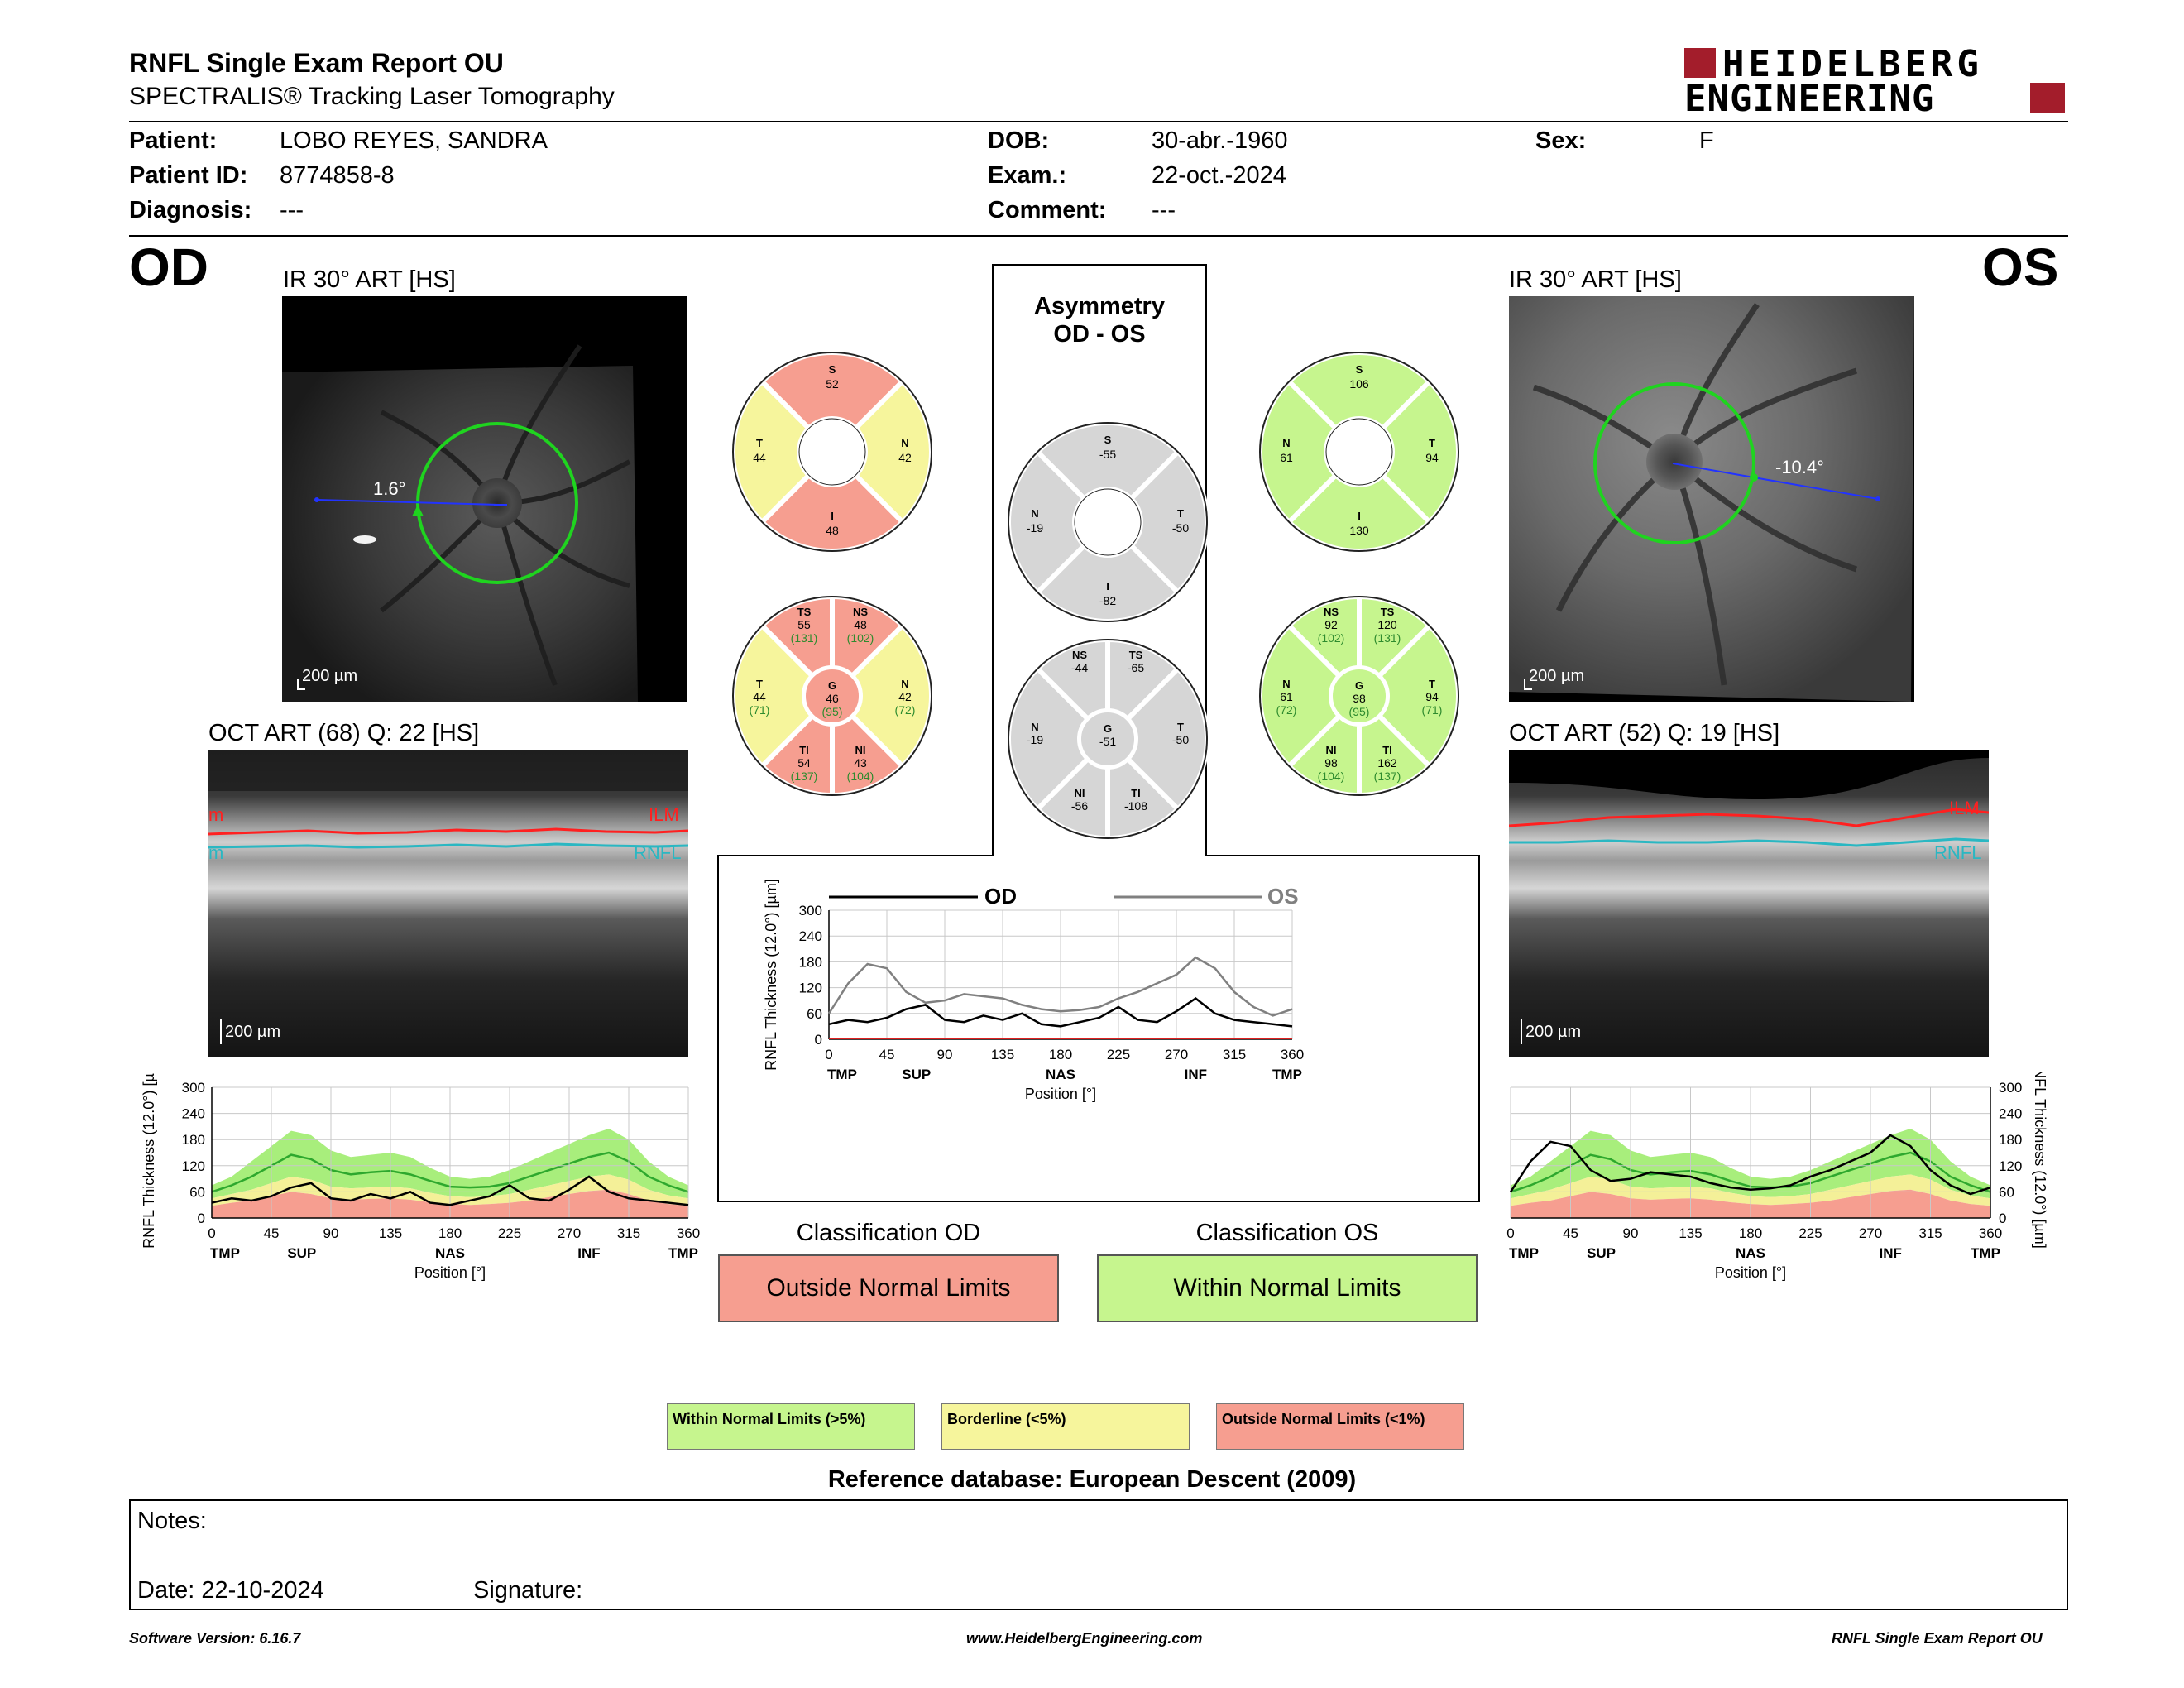  Describe the element at coordinates (1521, 1031) in the screenshot. I see `os-oct-scale-bar` at that location.